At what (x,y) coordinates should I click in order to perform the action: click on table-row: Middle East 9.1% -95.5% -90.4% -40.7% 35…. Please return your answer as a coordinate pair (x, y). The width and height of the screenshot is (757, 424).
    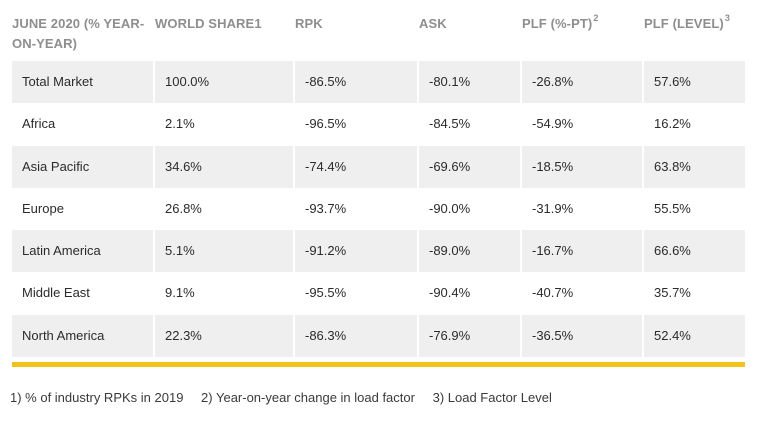
    Looking at the image, I should click on (378, 293).